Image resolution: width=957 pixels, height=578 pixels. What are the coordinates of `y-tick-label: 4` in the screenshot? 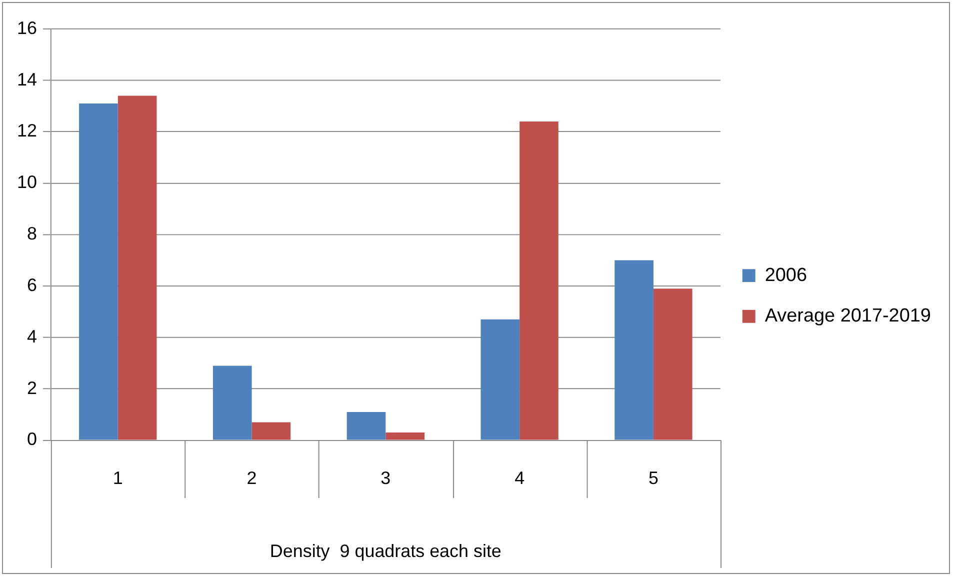 It's located at (31, 336).